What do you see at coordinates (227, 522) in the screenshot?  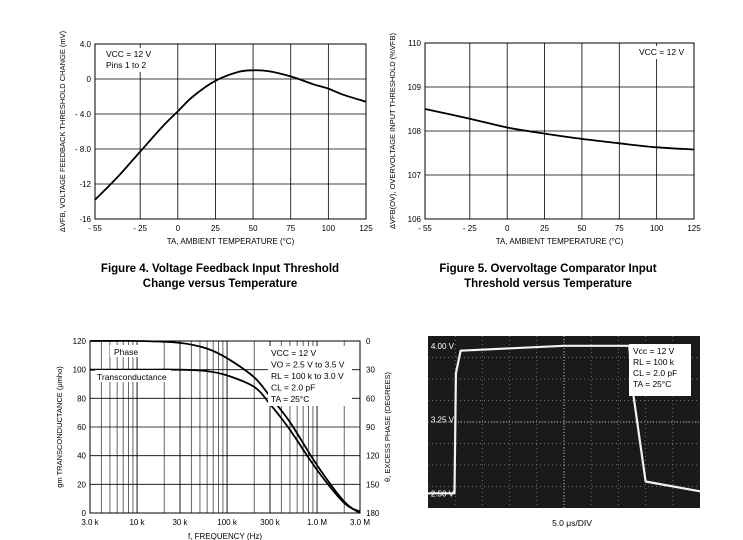 I see `x-tick-label: 100 k` at bounding box center [227, 522].